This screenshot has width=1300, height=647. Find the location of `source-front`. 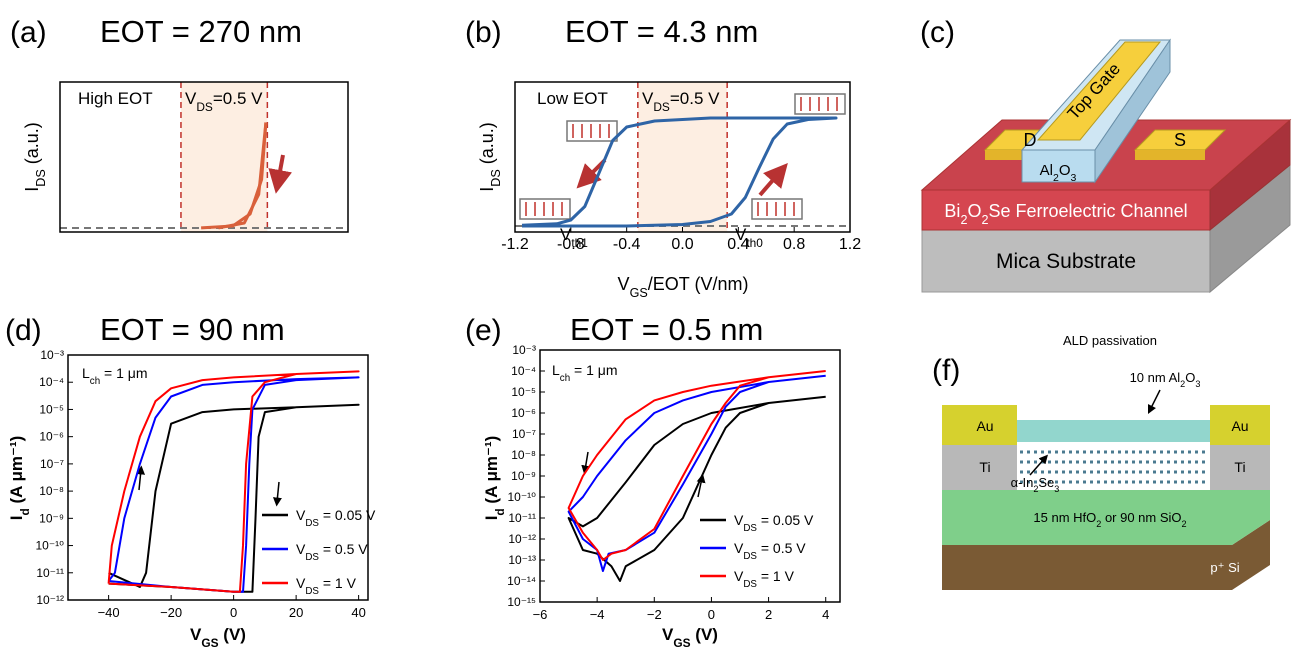

source-front is located at coordinates (1170, 155).